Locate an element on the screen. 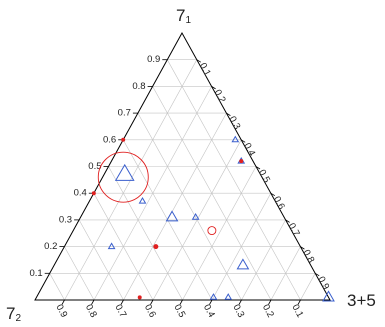 This screenshot has width=385, height=327. tick-label-left: 0.5 is located at coordinates (94, 166).